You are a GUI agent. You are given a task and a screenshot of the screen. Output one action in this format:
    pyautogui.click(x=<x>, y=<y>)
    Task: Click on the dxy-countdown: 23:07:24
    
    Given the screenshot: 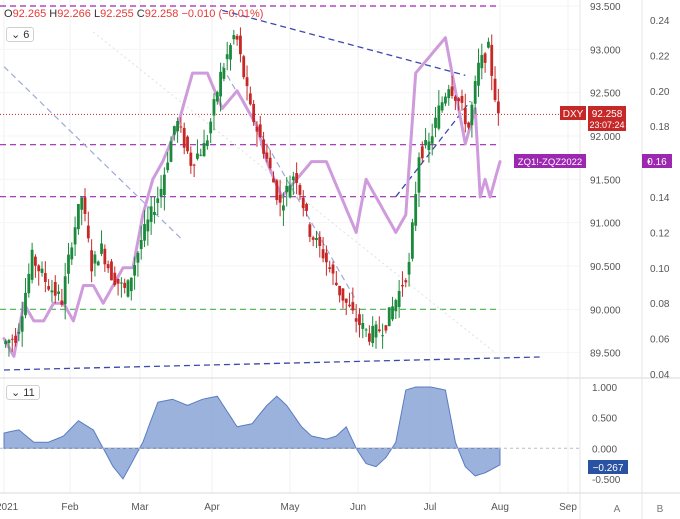 What is the action you would take?
    pyautogui.click(x=606, y=125)
    